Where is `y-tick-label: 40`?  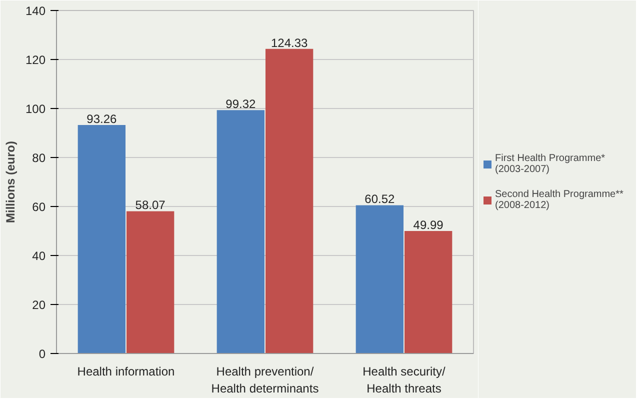
y-tick-label: 40 is located at coordinates (39, 256).